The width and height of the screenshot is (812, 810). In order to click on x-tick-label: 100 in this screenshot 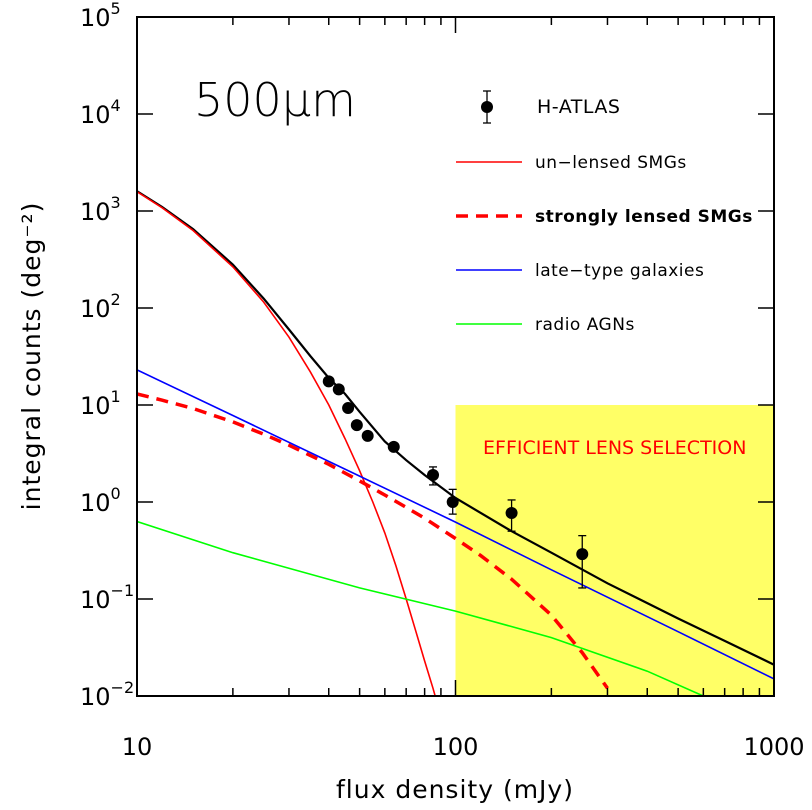, I will do `click(456, 747)`.